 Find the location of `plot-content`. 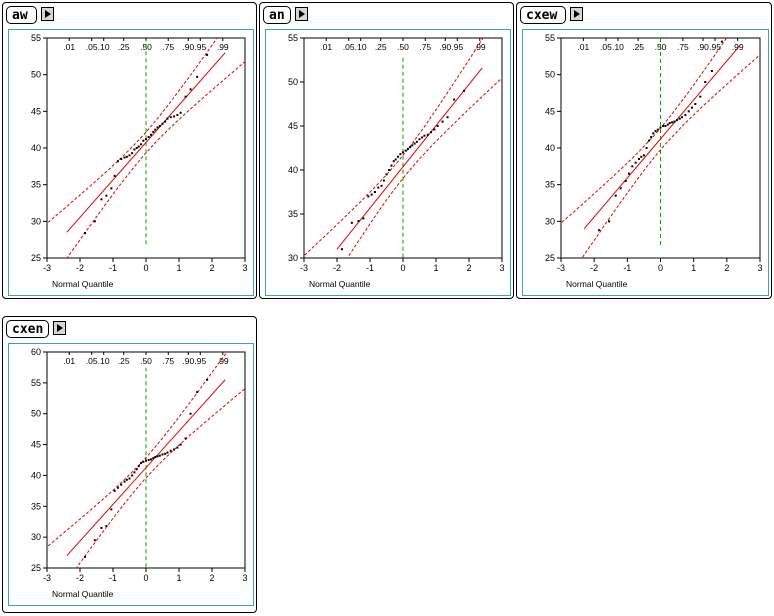

plot-content is located at coordinates (403, 148).